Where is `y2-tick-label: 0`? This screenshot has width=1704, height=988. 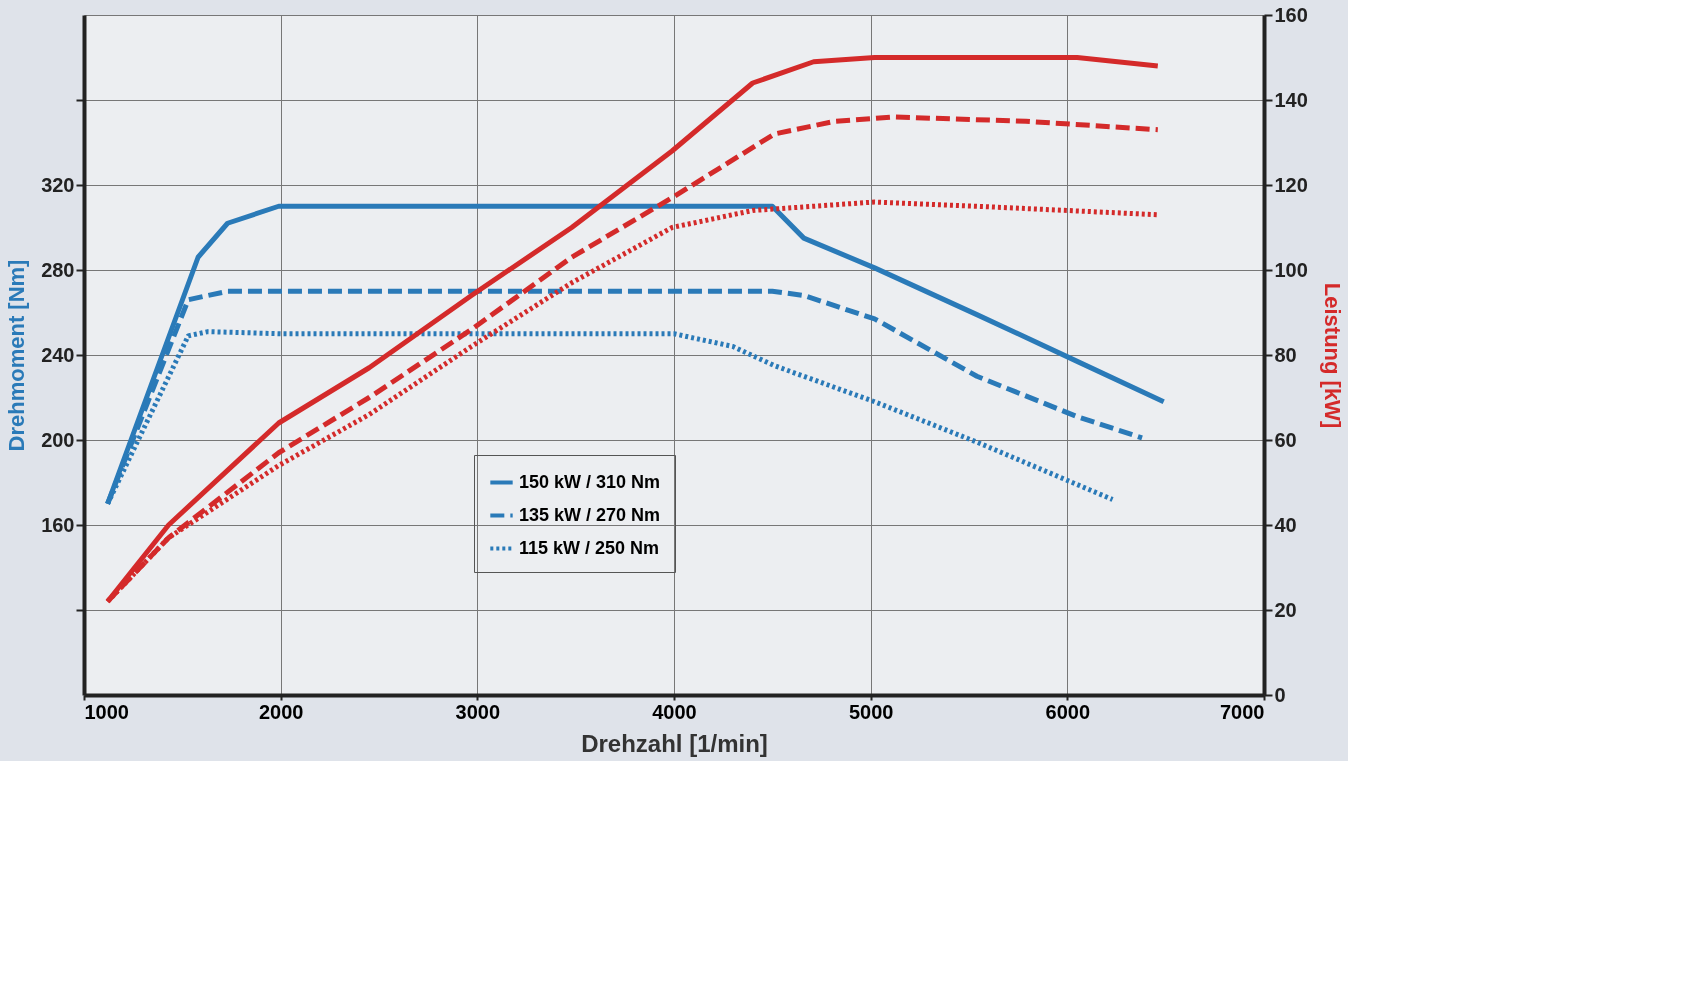 y2-tick-label: 0 is located at coordinates (1280, 694).